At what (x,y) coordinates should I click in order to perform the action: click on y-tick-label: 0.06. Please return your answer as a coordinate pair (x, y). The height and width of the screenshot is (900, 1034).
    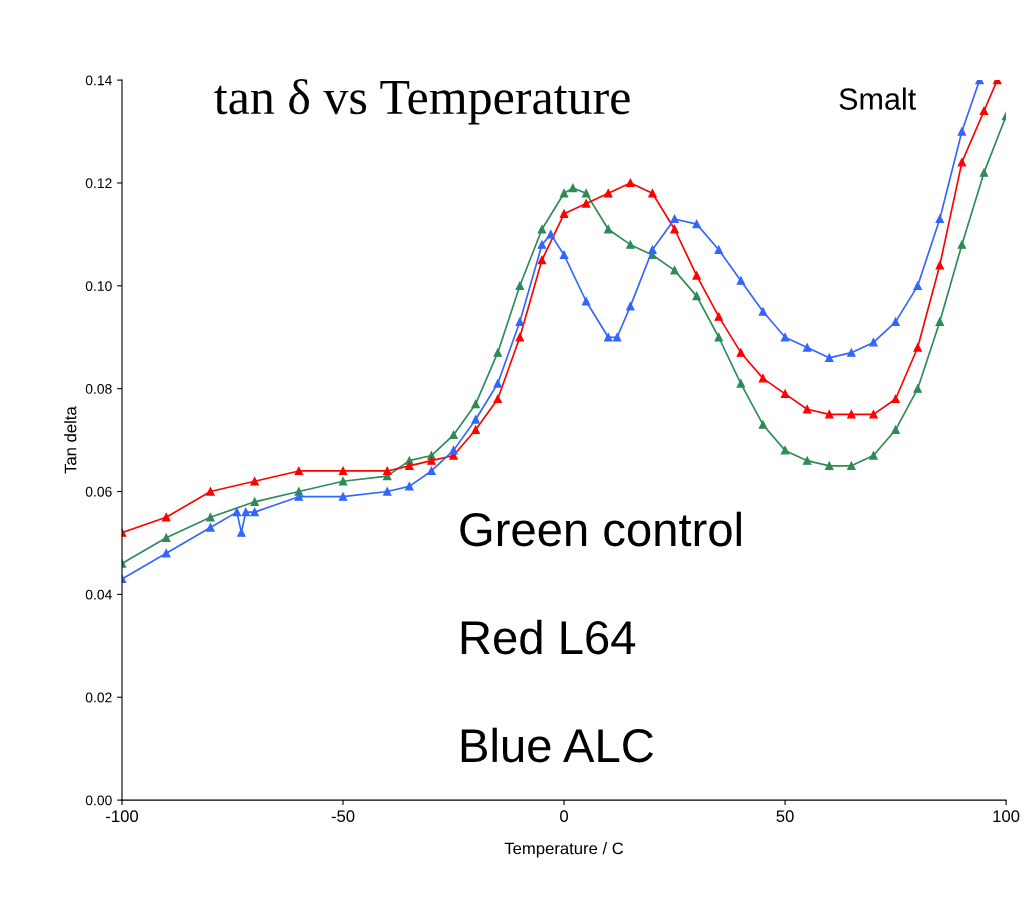
    Looking at the image, I should click on (98, 491).